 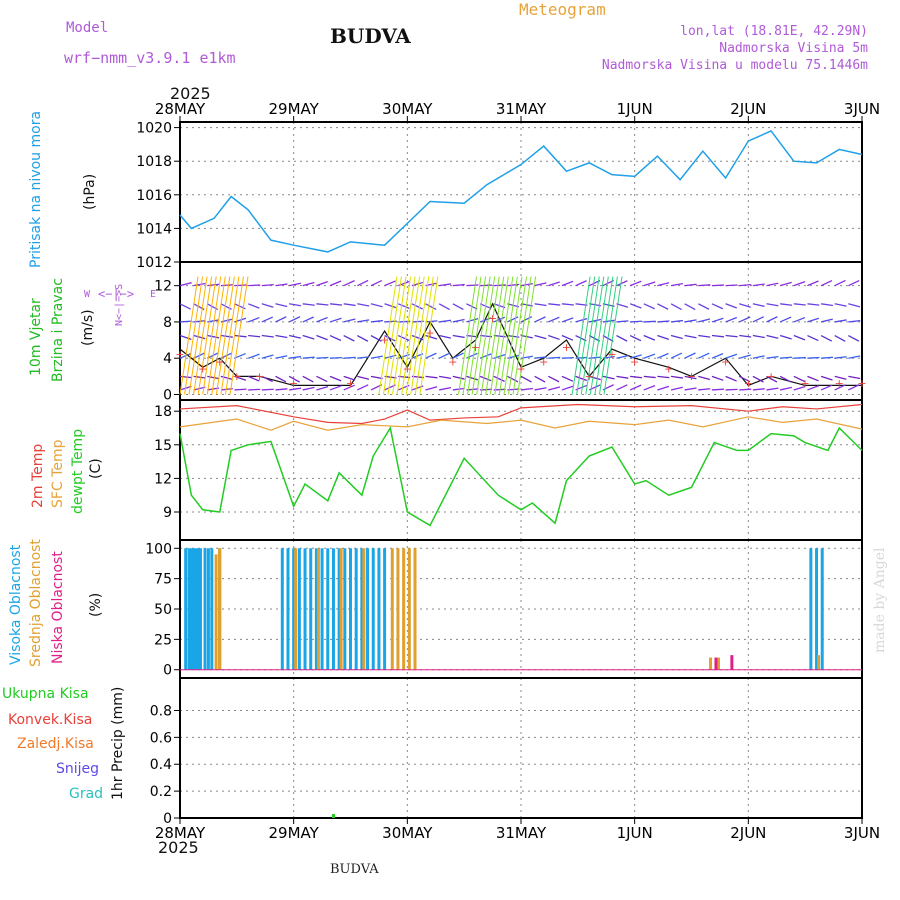 What do you see at coordinates (45, 694) in the screenshot?
I see `precip-label-total: Ukupna Kisa` at bounding box center [45, 694].